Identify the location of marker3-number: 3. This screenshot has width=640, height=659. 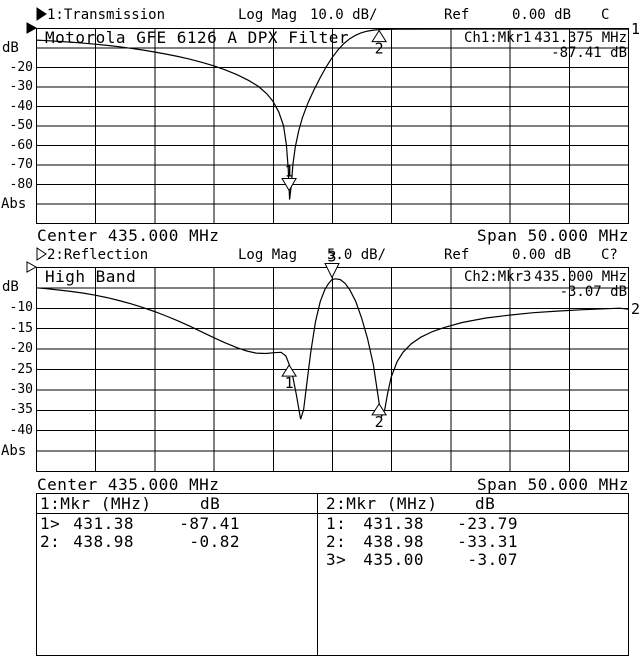
(331, 257).